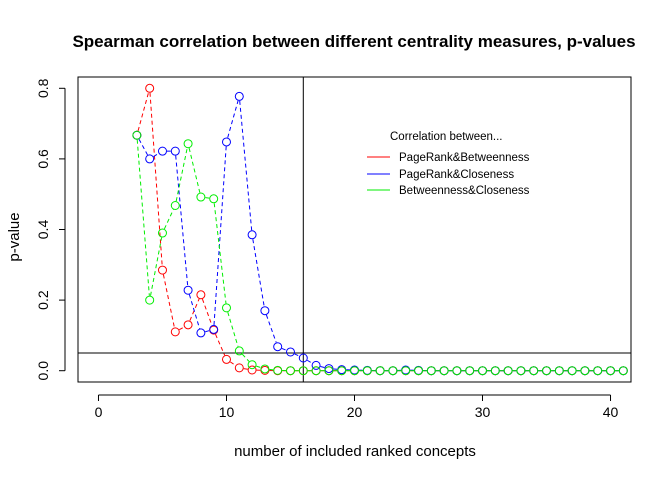 The image size is (672, 480). What do you see at coordinates (483, 412) in the screenshot?
I see `x-tick-label: 30` at bounding box center [483, 412].